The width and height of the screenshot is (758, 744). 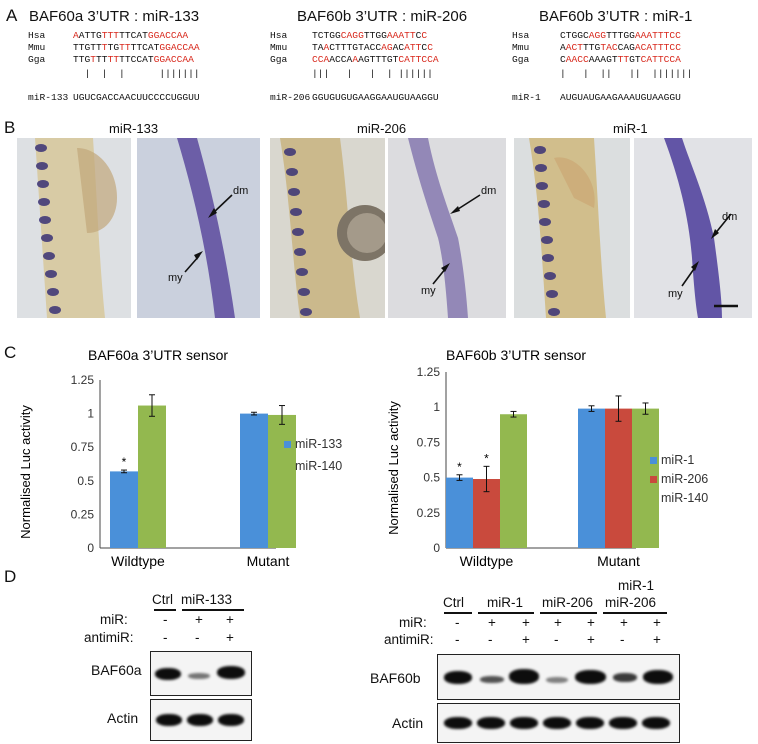 I want to click on left-antimir-label: antimiR:, so click(x=109, y=637).